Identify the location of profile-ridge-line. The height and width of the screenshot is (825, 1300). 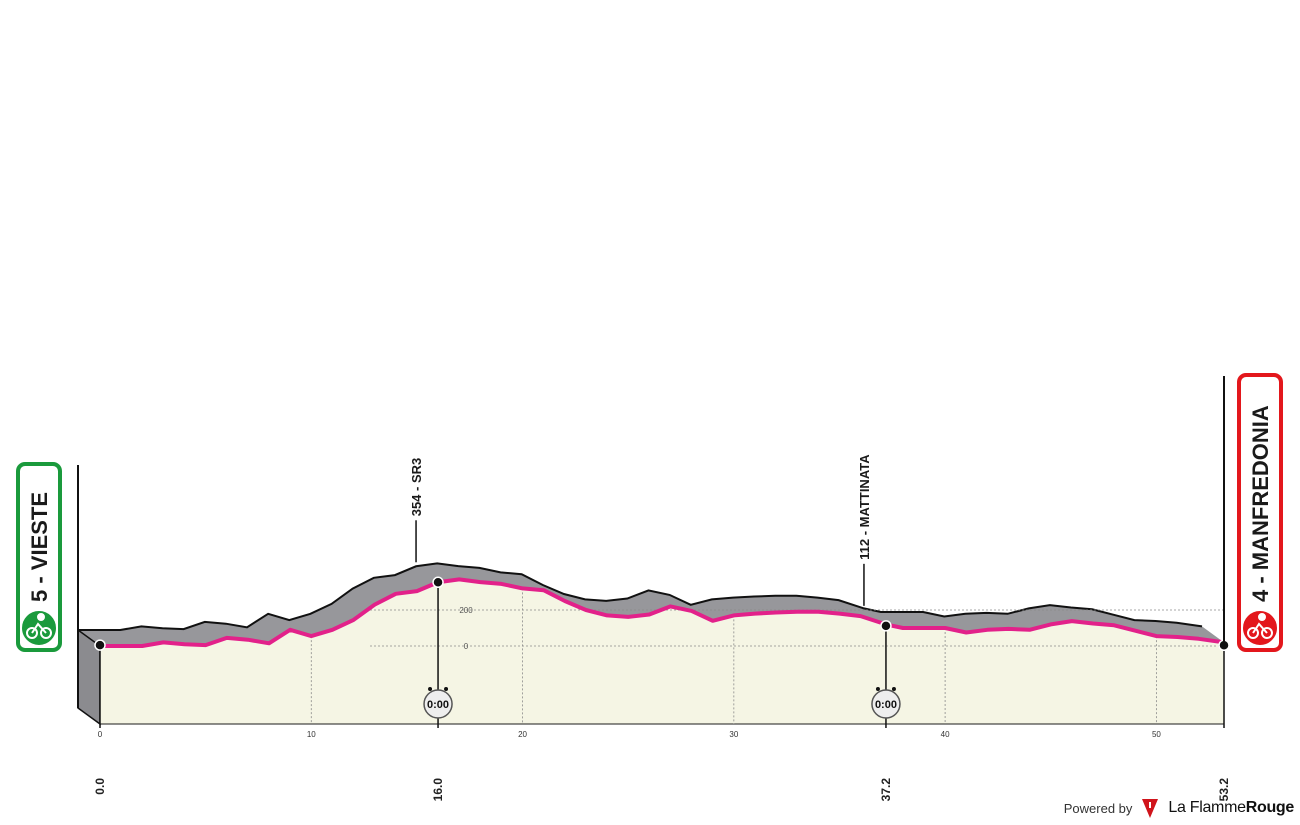
(640, 596).